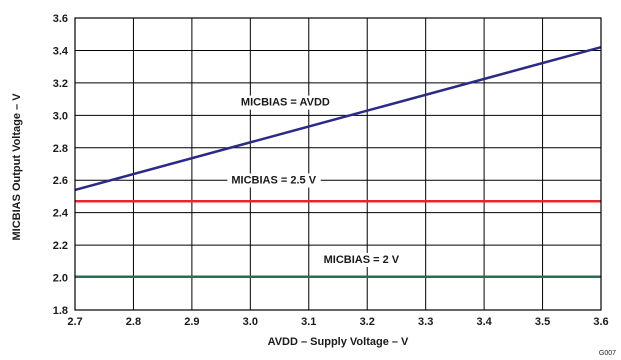  Describe the element at coordinates (133, 322) in the screenshot. I see `x-tick-label: 2.8` at that location.